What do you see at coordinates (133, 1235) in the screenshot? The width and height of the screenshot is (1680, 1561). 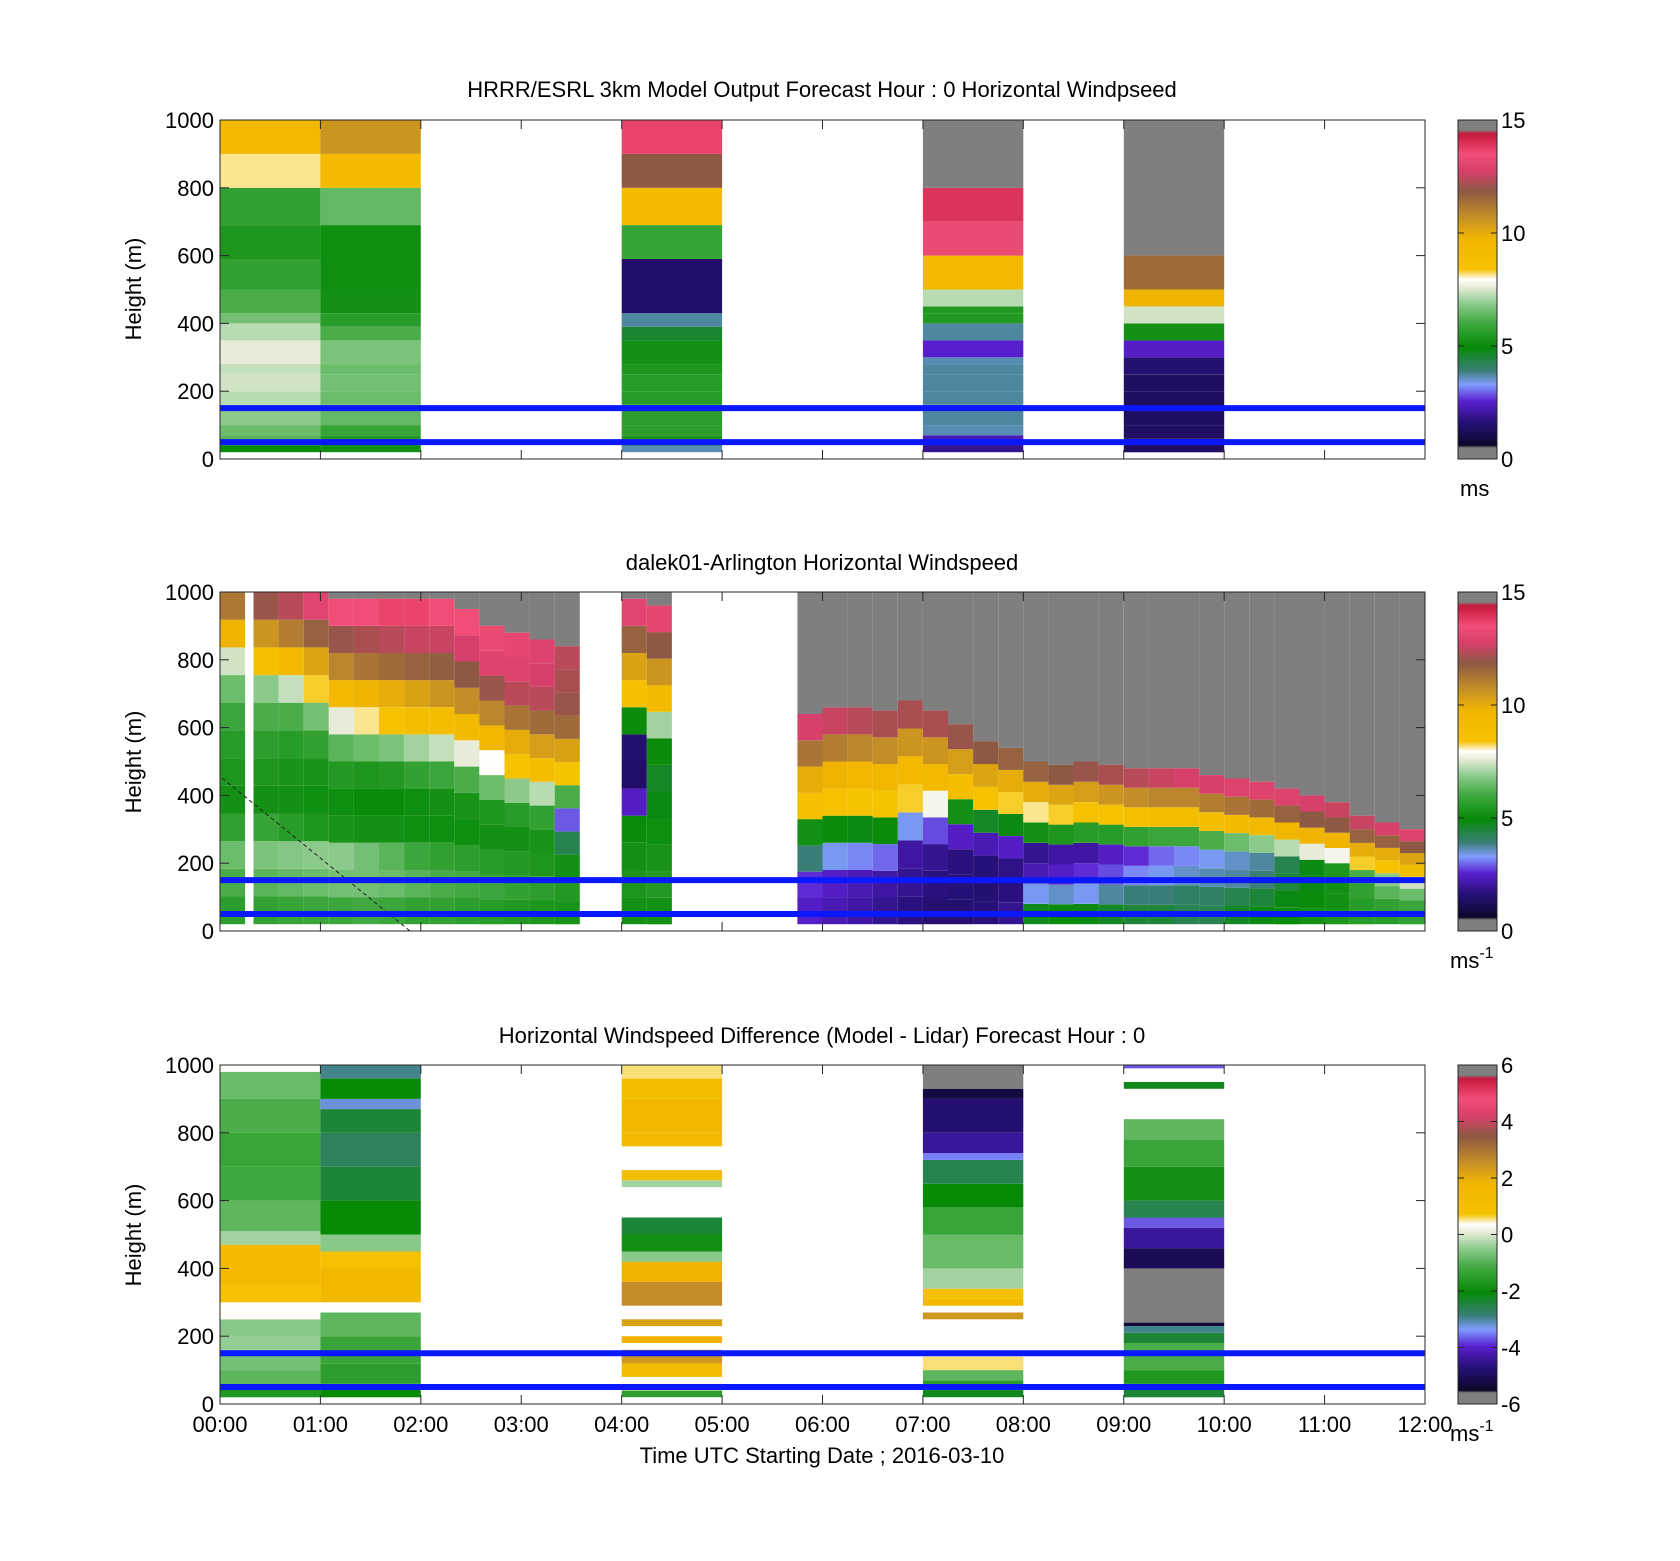 I see `ylabel-difference: Height (m)` at bounding box center [133, 1235].